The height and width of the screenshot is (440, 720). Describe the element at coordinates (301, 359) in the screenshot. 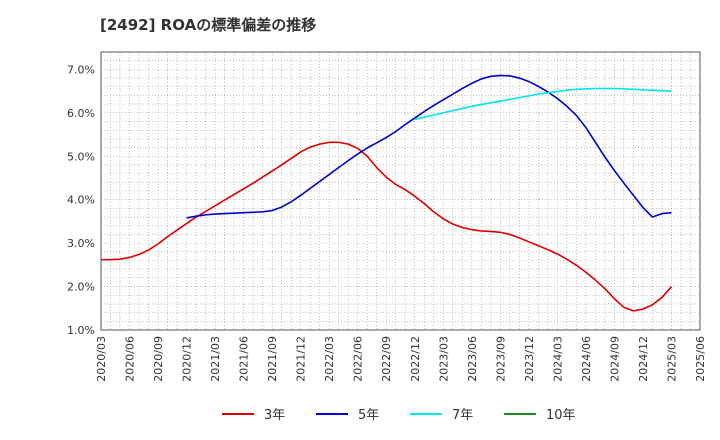

I see `x-tick-label: 2021/12` at that location.